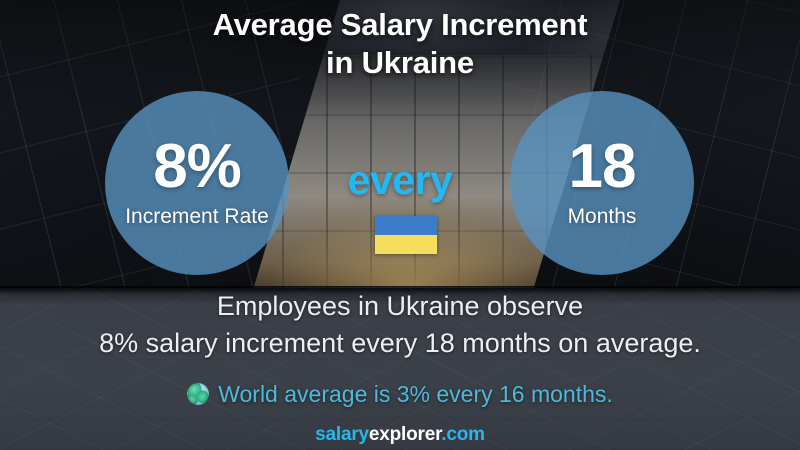 This screenshot has width=800, height=450. I want to click on site-logo: salaryexplorer.com, so click(400, 435).